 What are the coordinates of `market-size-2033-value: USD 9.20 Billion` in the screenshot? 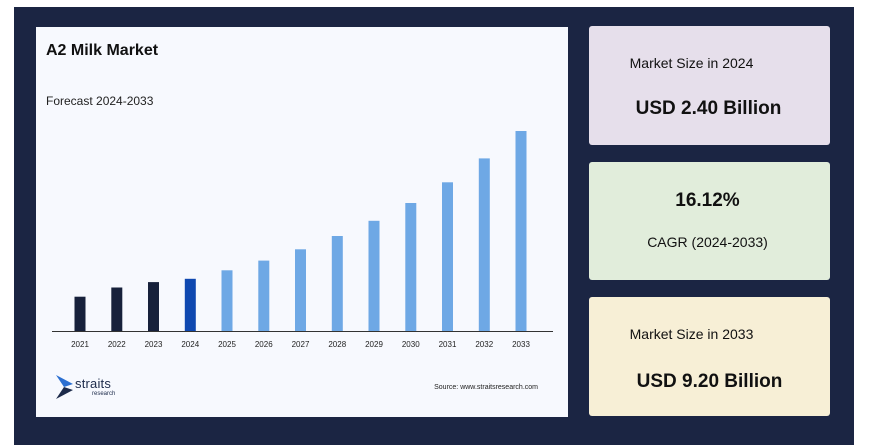 It's located at (709, 381).